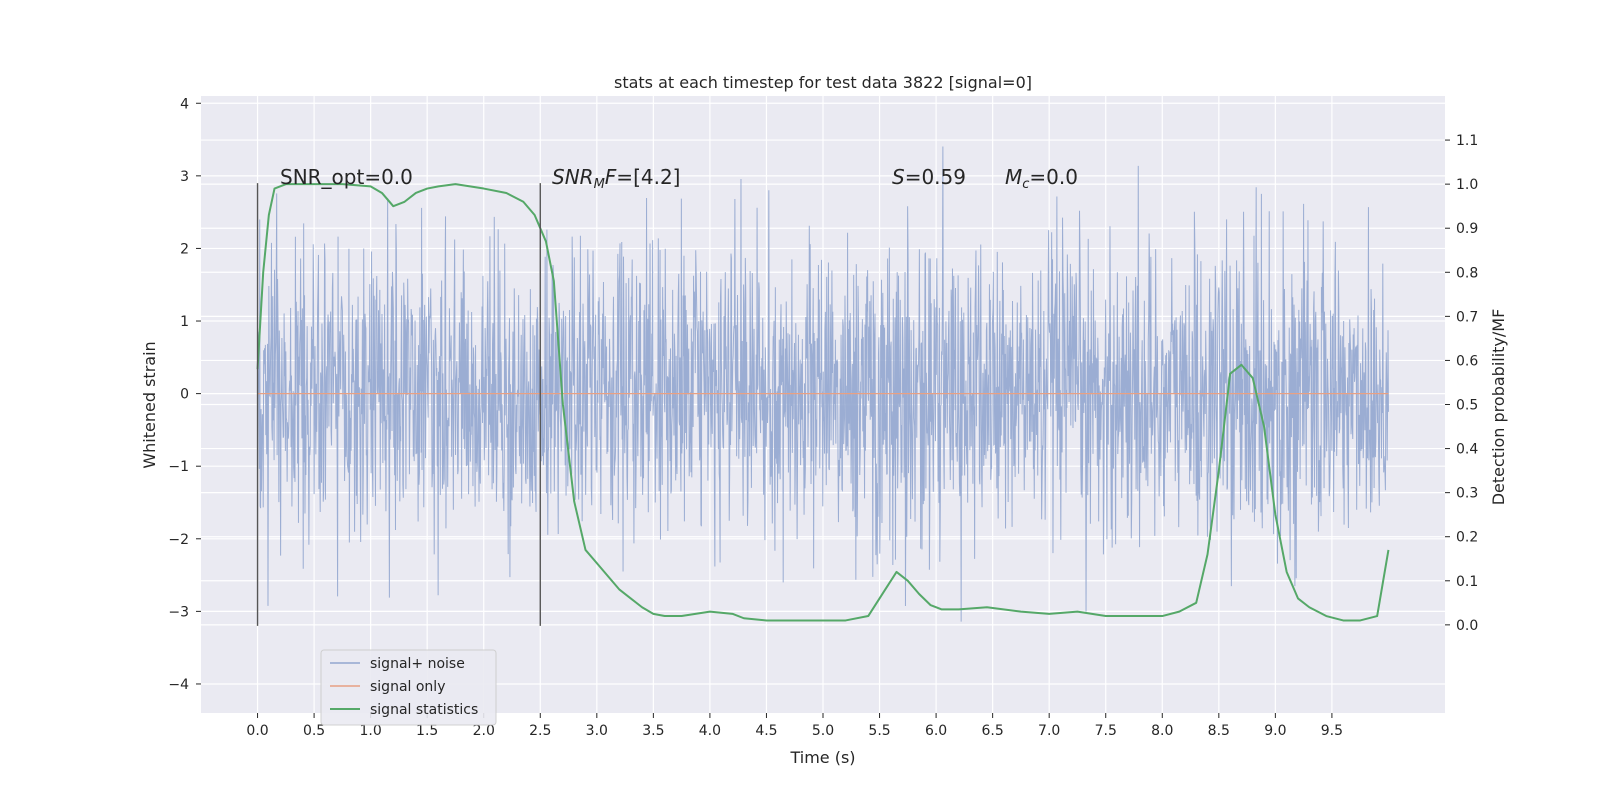 The image size is (1600, 800). Describe the element at coordinates (178, 612) in the screenshot. I see `y-tick-label-7: −3` at that location.